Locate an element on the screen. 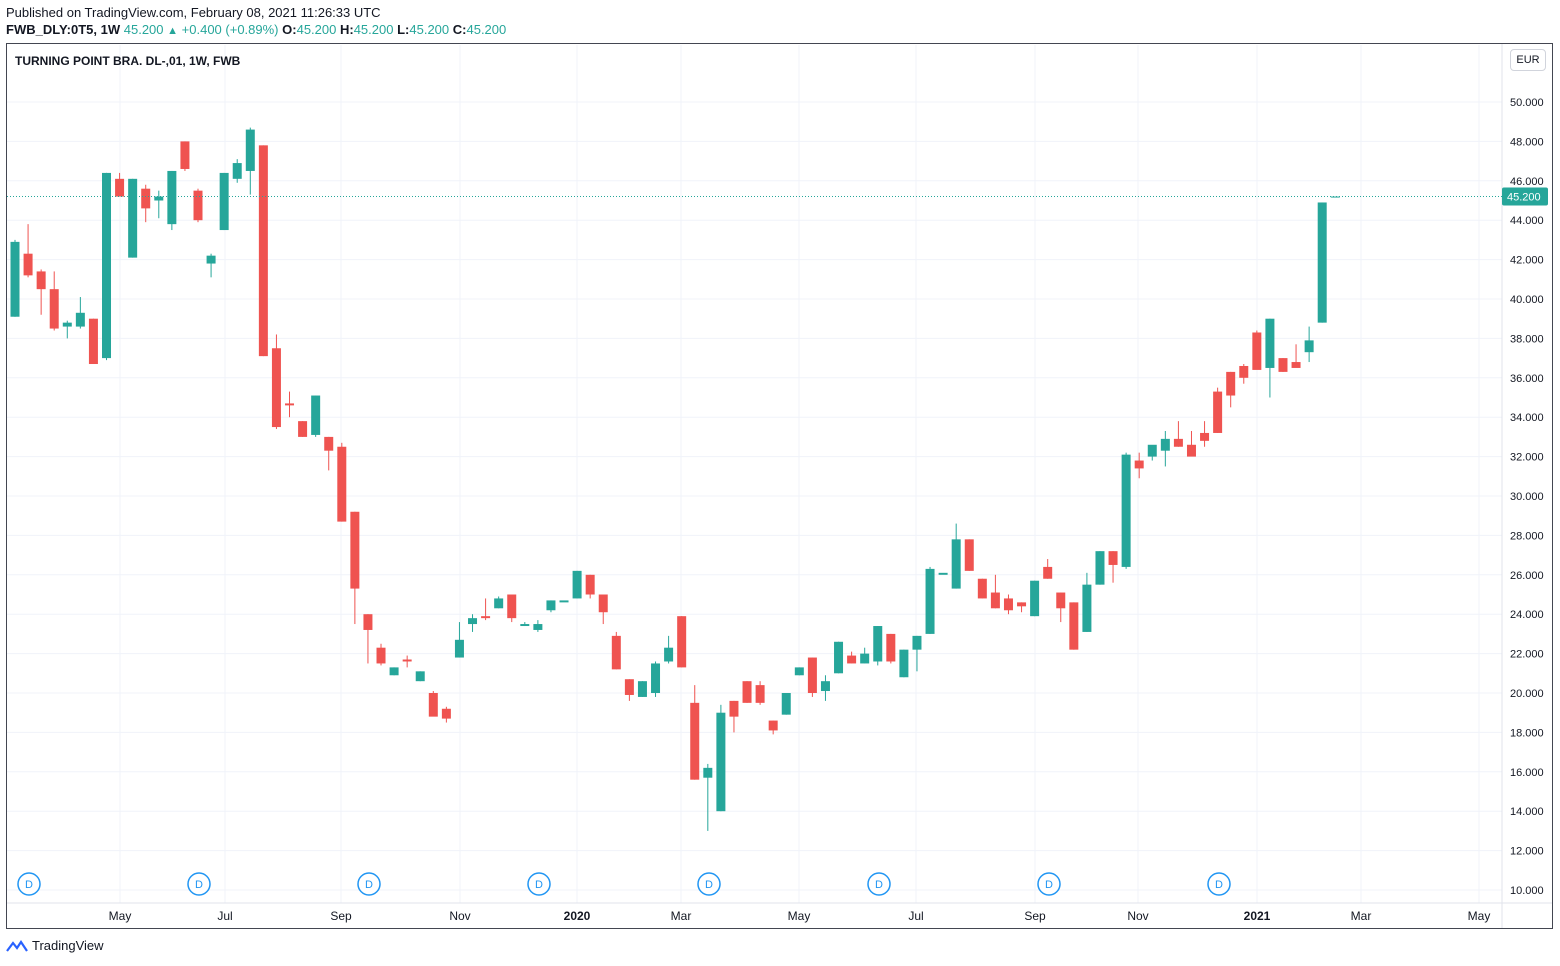 The width and height of the screenshot is (1560, 966). close-value: 45.200 is located at coordinates (486, 29).